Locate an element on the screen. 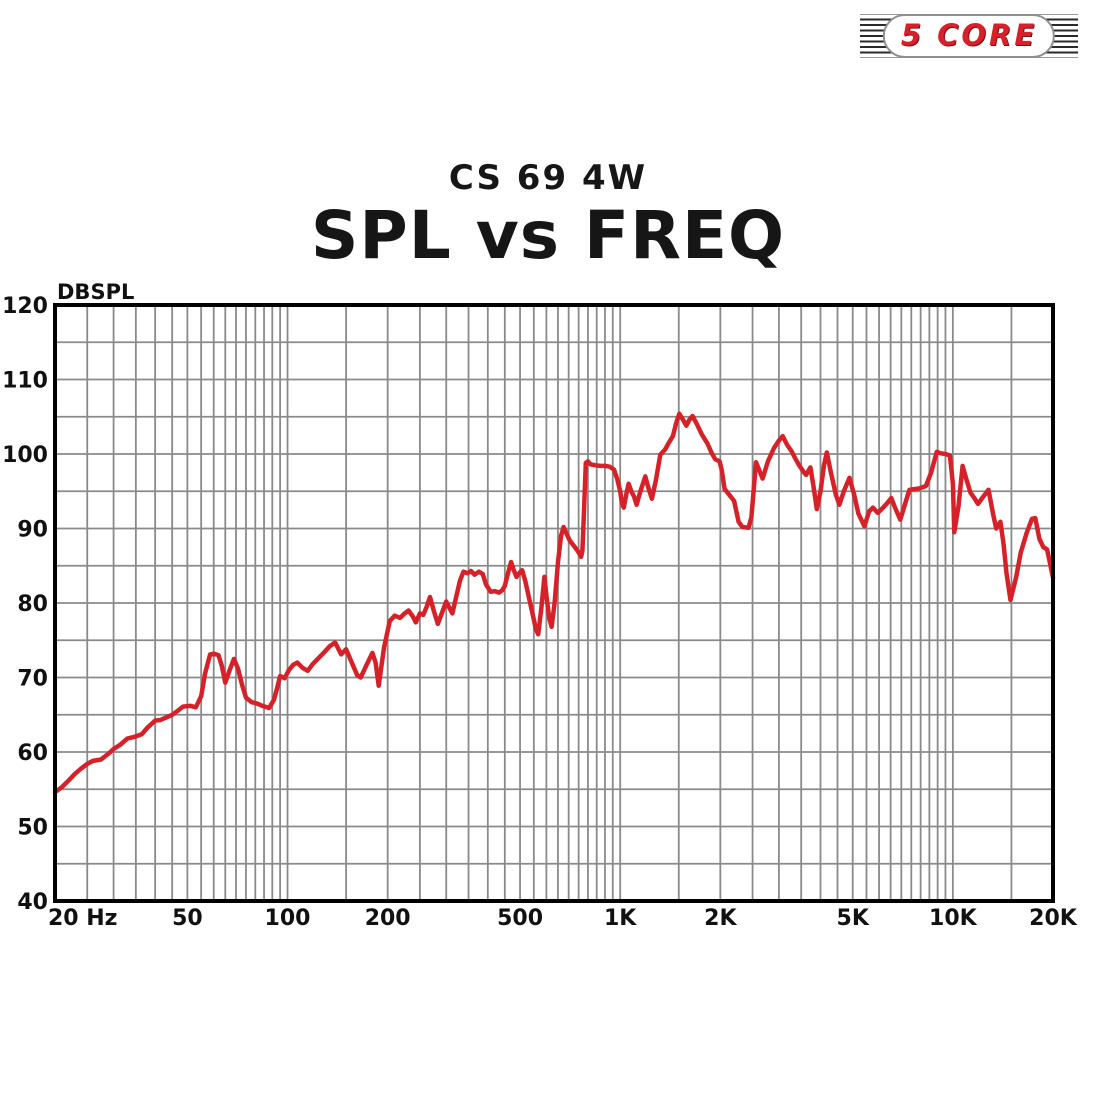  svg-text: 80 is located at coordinates (32, 604).